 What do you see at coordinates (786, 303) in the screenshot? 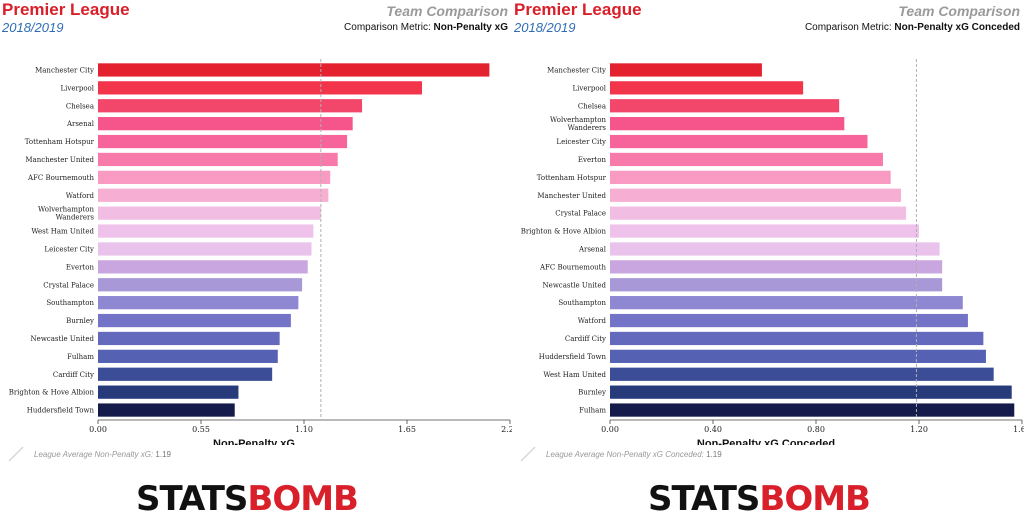
I see `bar-southampton` at bounding box center [786, 303].